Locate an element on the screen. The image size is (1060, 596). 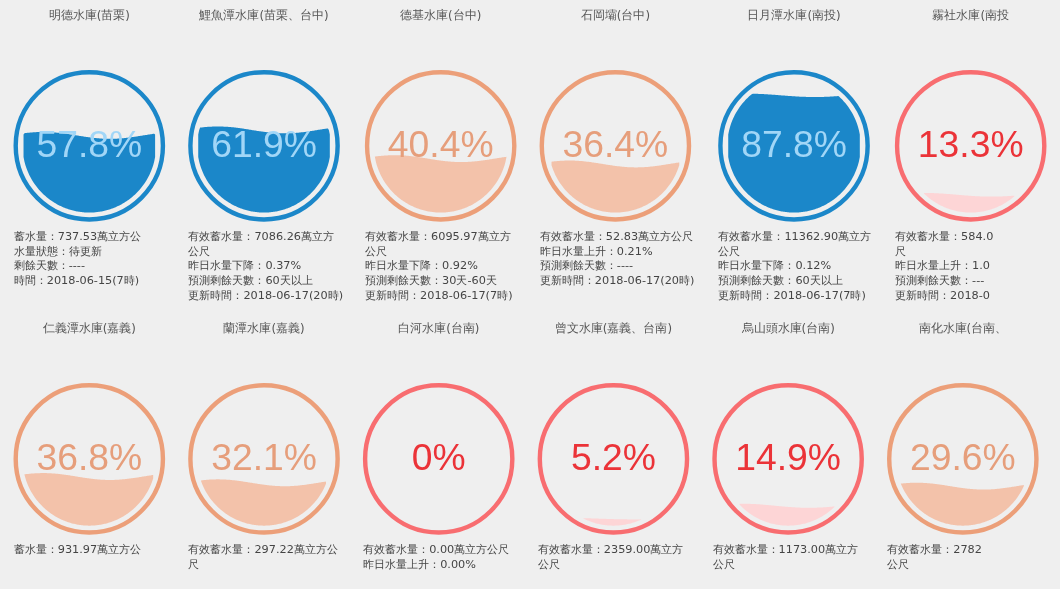
text: 有效蓄水量：2782 is located at coordinates (934, 550).